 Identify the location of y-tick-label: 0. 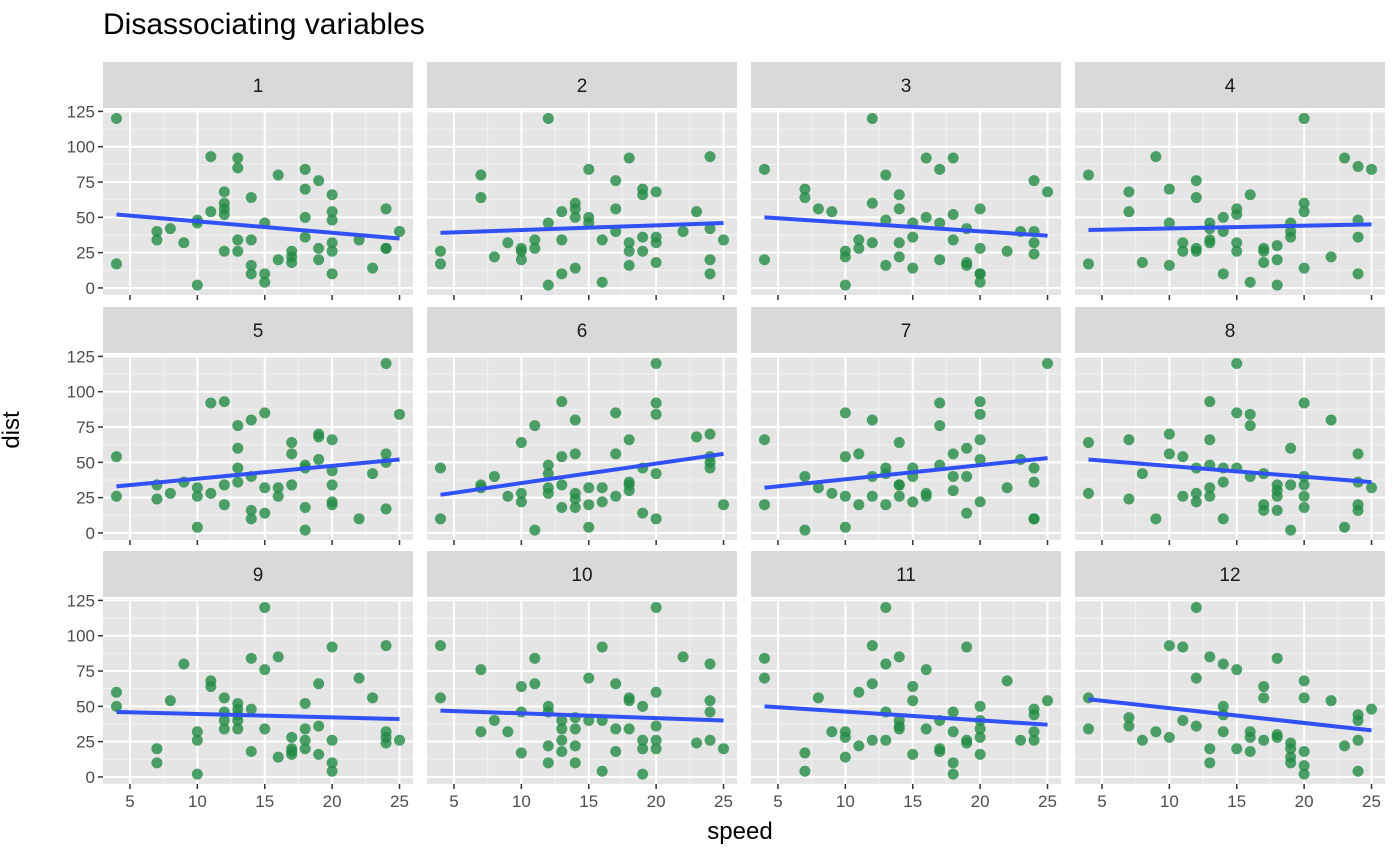
(90, 777).